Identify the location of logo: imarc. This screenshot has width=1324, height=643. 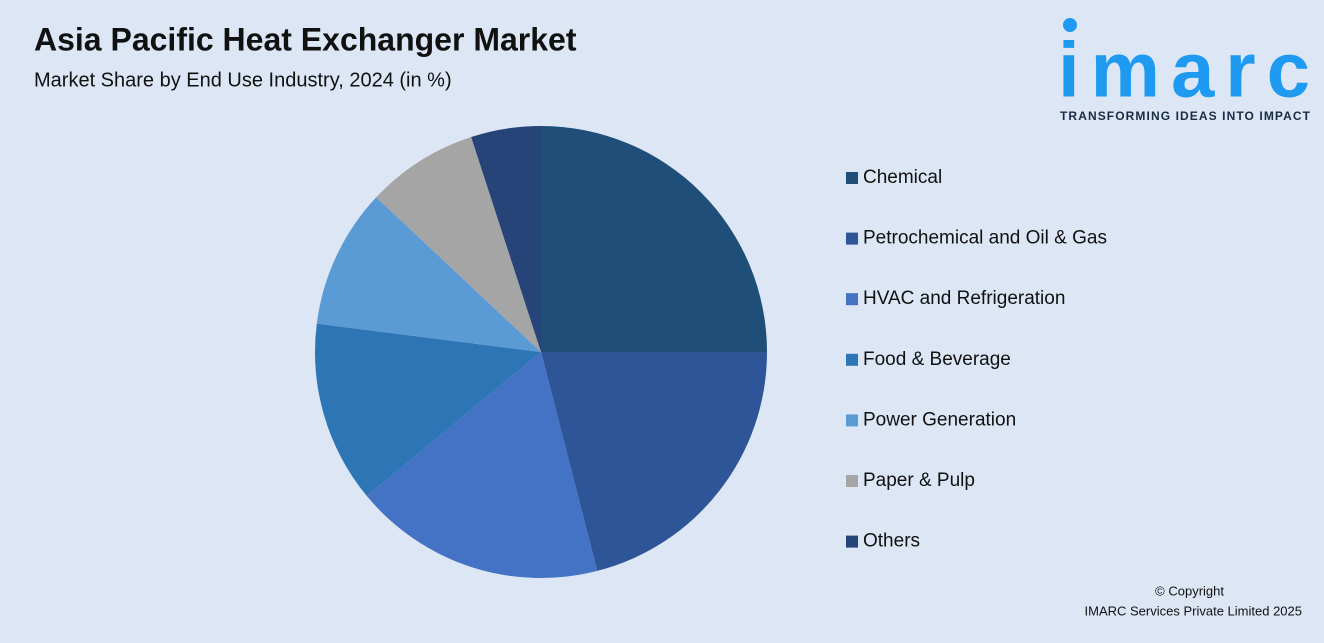
(1184, 70).